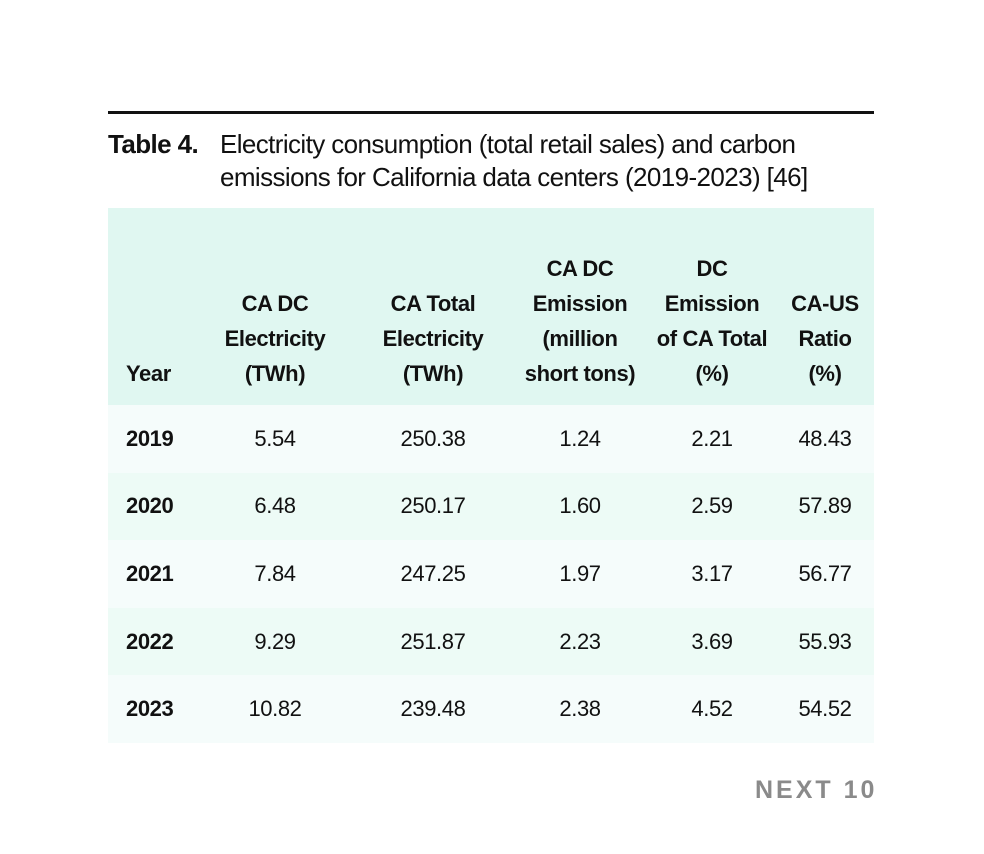 Image resolution: width=984 pixels, height=854 pixels. Describe the element at coordinates (816, 790) in the screenshot. I see `brand-logo: NEXT 10` at that location.